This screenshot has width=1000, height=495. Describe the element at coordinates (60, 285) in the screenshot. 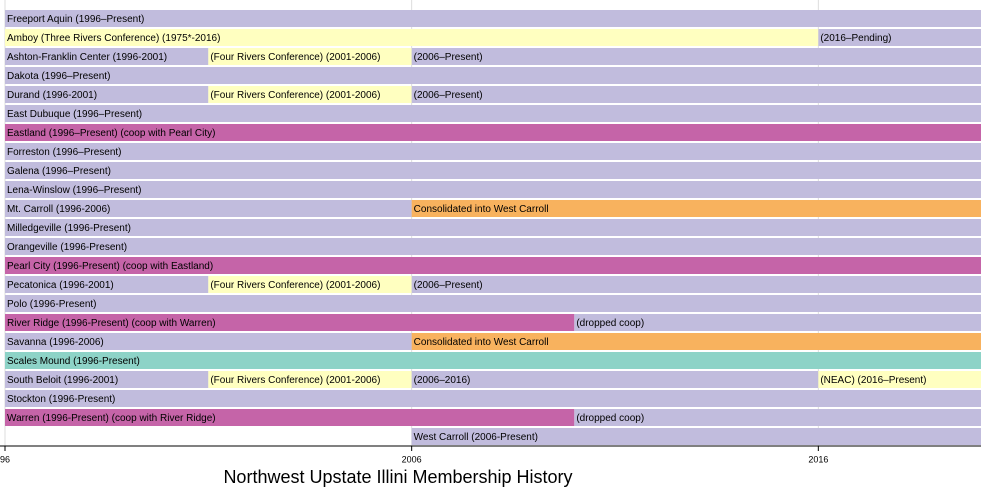

I see `segment-label: Pecatonica (1996-2001)` at that location.